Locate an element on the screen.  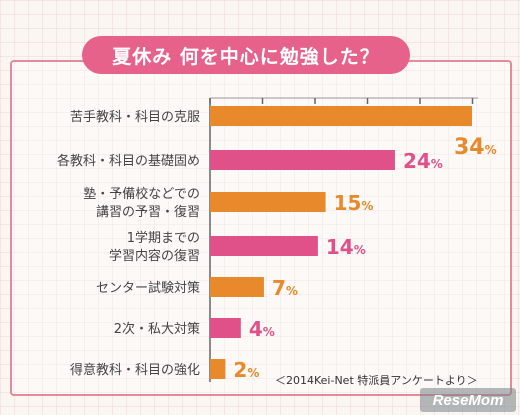
category-label: センター試験対策 is located at coordinates (148, 288).